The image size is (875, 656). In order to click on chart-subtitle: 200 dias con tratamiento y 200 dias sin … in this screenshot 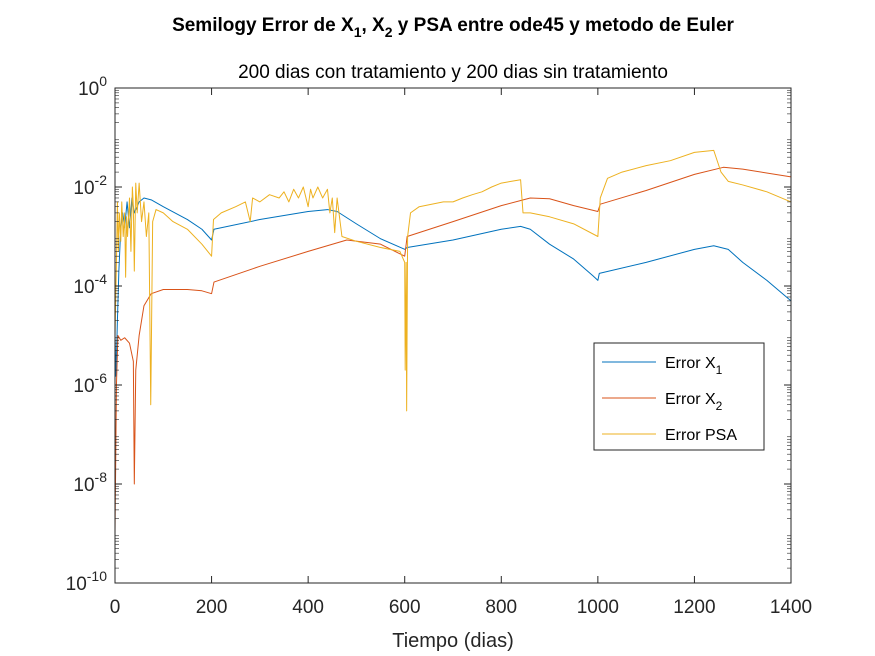, I will do `click(453, 72)`.